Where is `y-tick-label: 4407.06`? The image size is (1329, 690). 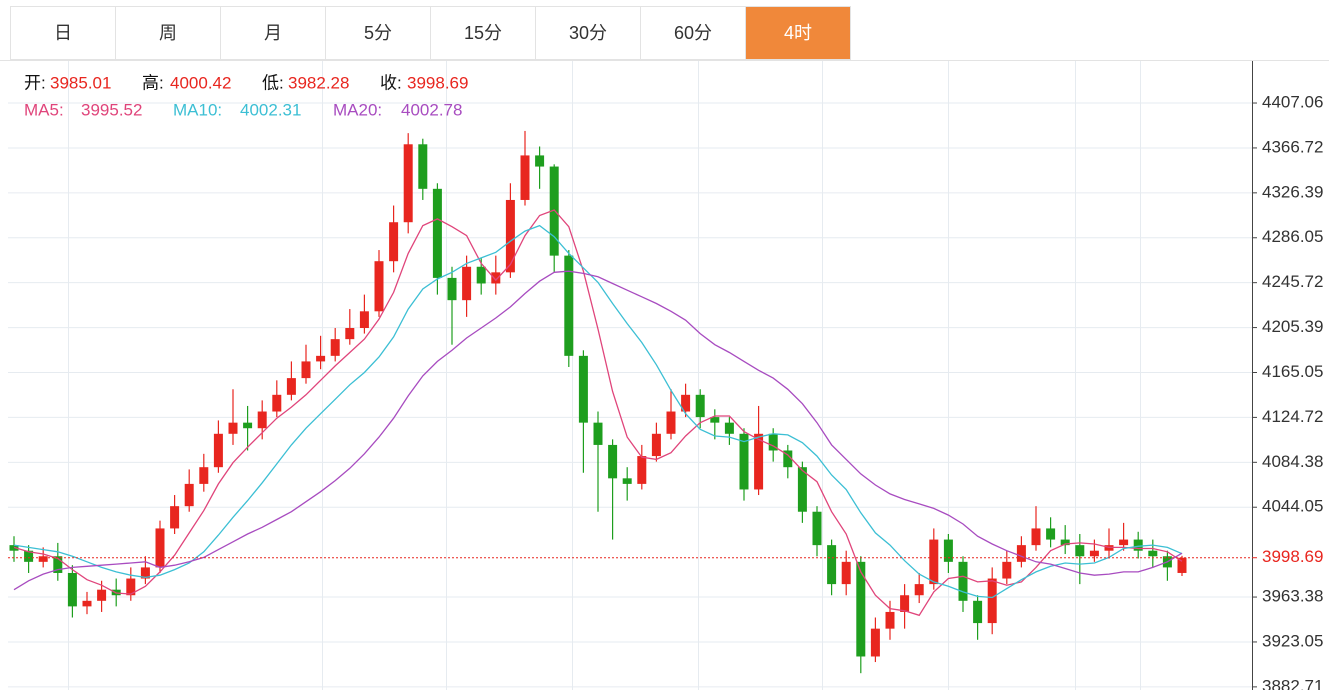 y-tick-label: 4407.06 is located at coordinates (1292, 102).